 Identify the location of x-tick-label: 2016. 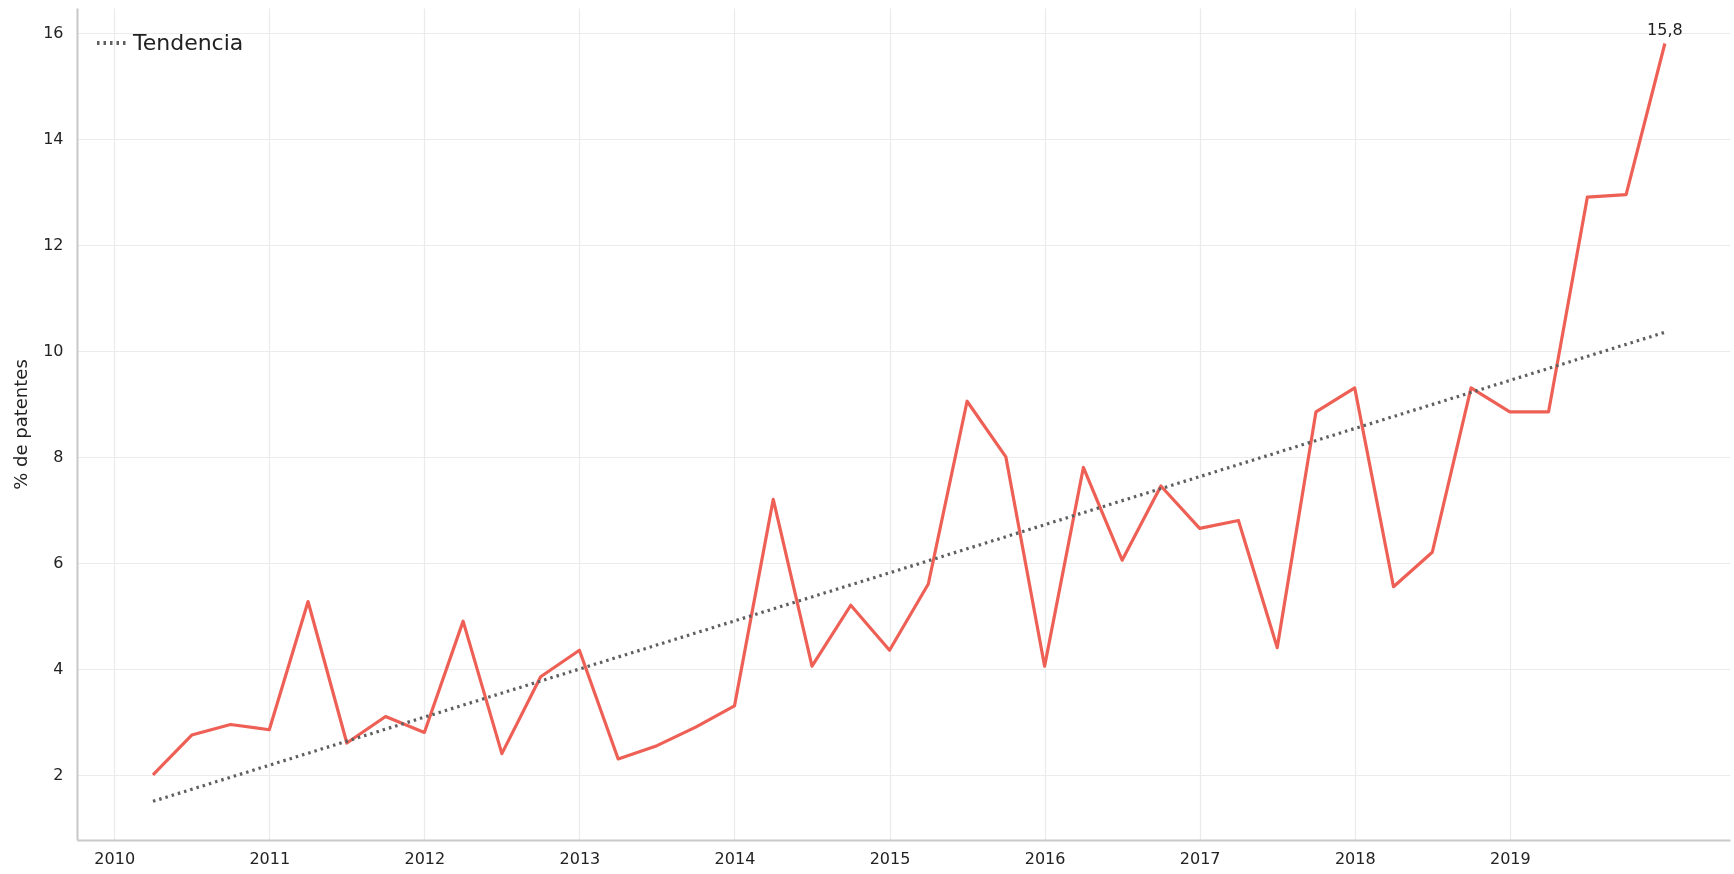
(1045, 858).